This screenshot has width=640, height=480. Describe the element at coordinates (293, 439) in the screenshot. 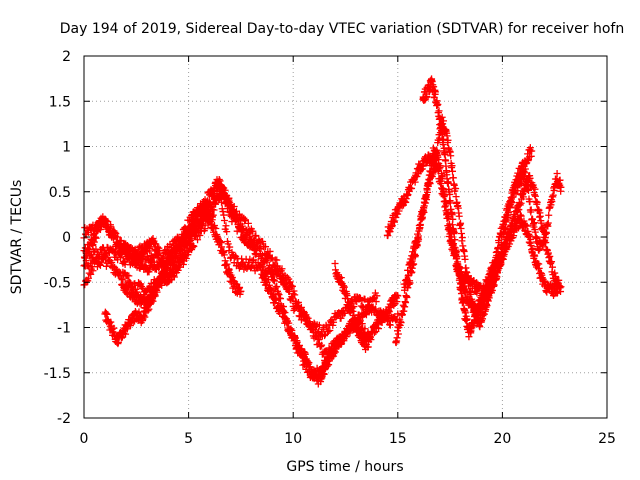

I see `x-tick-label: 10` at that location.